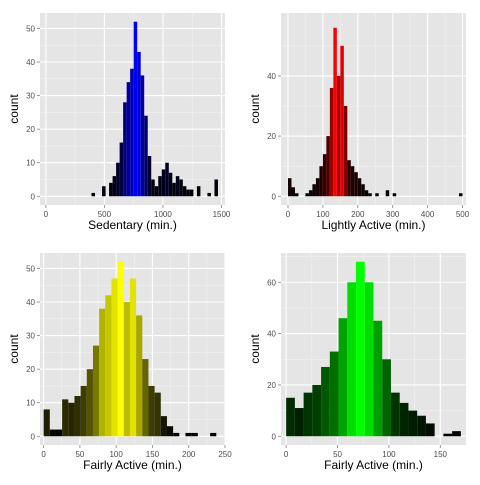  I want to click on x-tick-label: 250, so click(225, 454).